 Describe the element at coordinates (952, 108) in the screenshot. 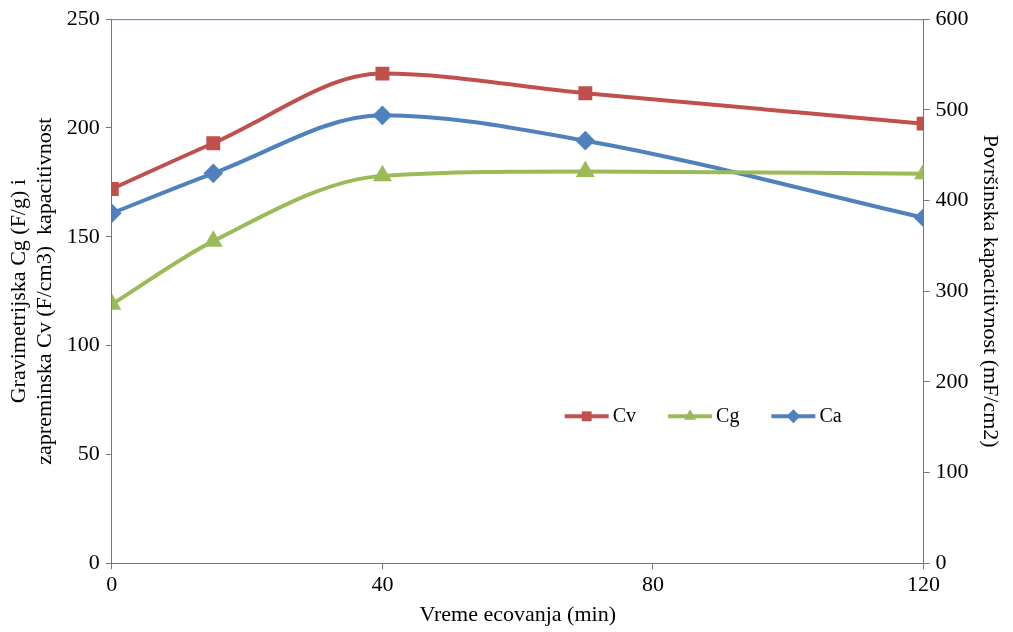

I see `y2-tick-label: 500` at that location.